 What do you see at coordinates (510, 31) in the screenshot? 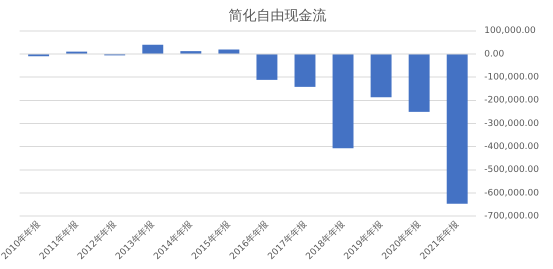
I see `y-tick-label: 100,000.00` at bounding box center [510, 31].